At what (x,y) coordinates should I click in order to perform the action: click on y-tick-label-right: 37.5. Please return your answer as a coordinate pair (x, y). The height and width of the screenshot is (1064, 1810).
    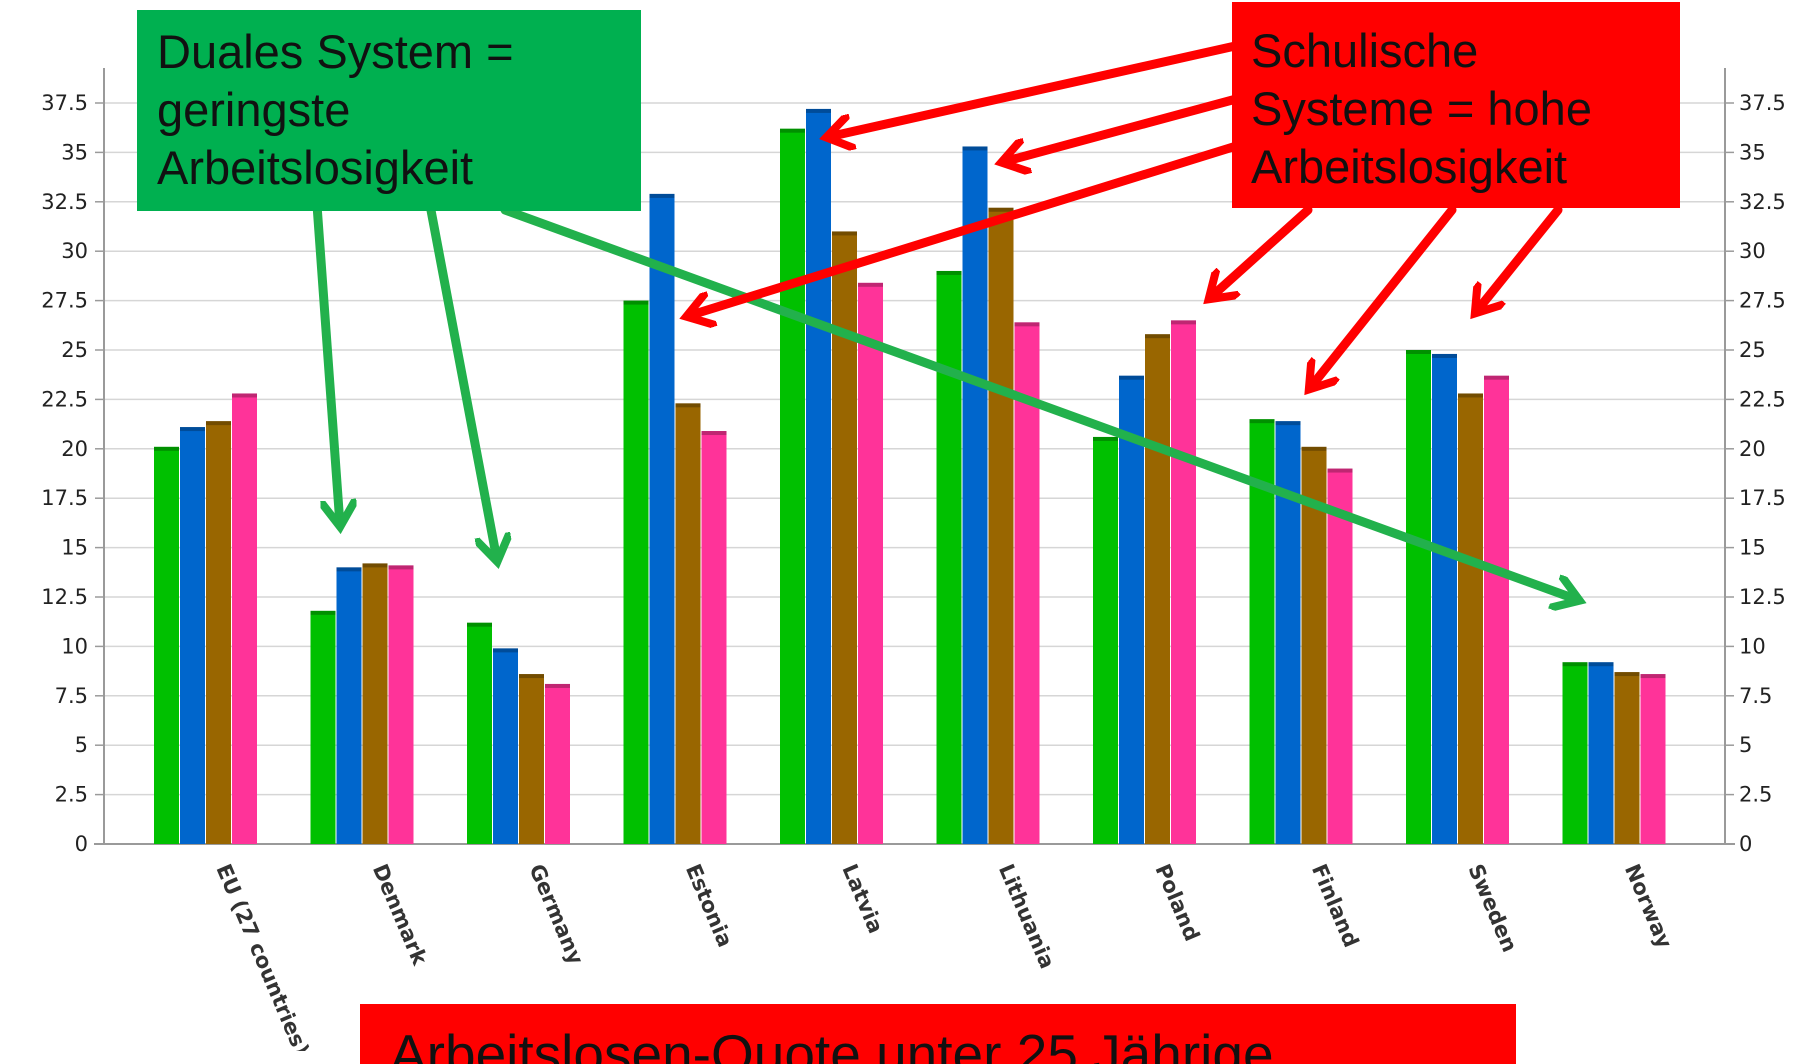
    Looking at the image, I should click on (1762, 103).